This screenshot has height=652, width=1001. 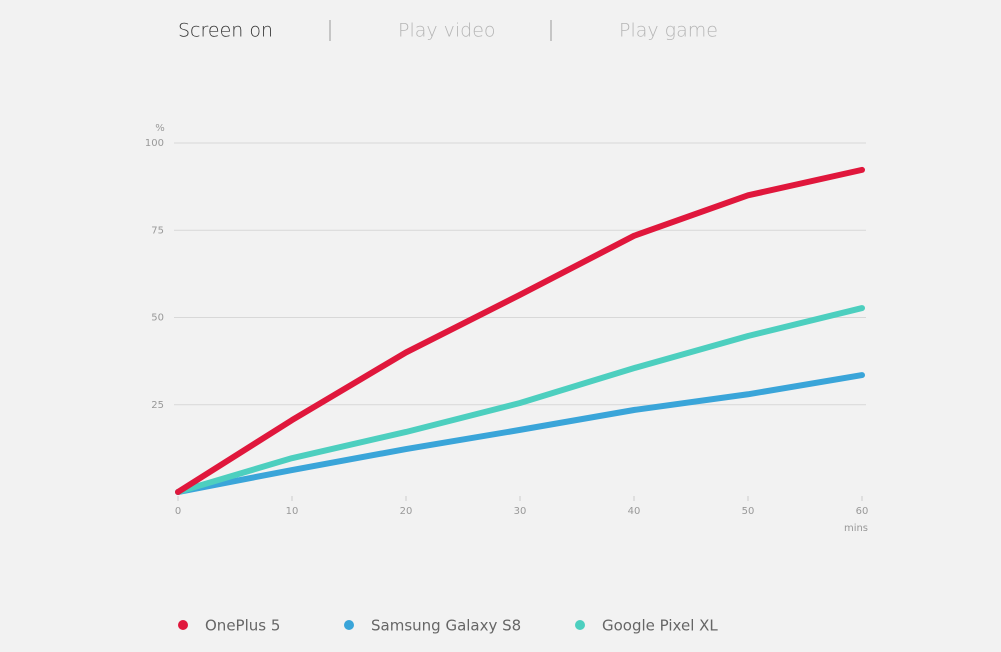 What do you see at coordinates (520, 511) in the screenshot?
I see `x-tick-label: 30` at bounding box center [520, 511].